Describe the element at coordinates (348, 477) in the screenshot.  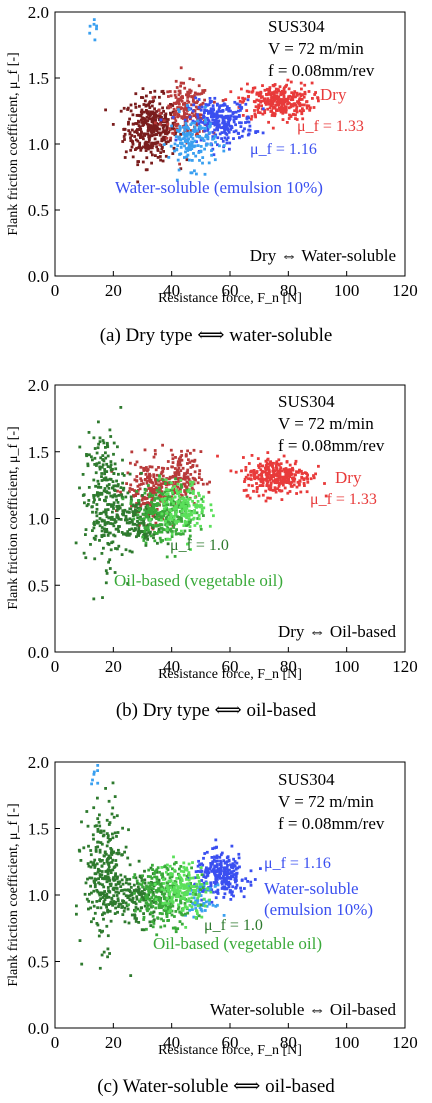
I see `series-label-dry: Dry` at that location.